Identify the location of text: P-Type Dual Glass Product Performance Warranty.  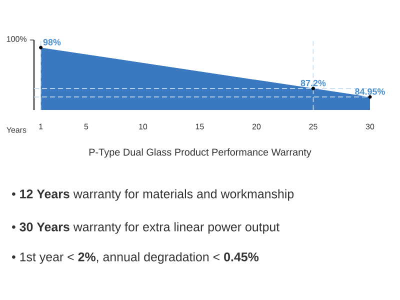
(200, 153).